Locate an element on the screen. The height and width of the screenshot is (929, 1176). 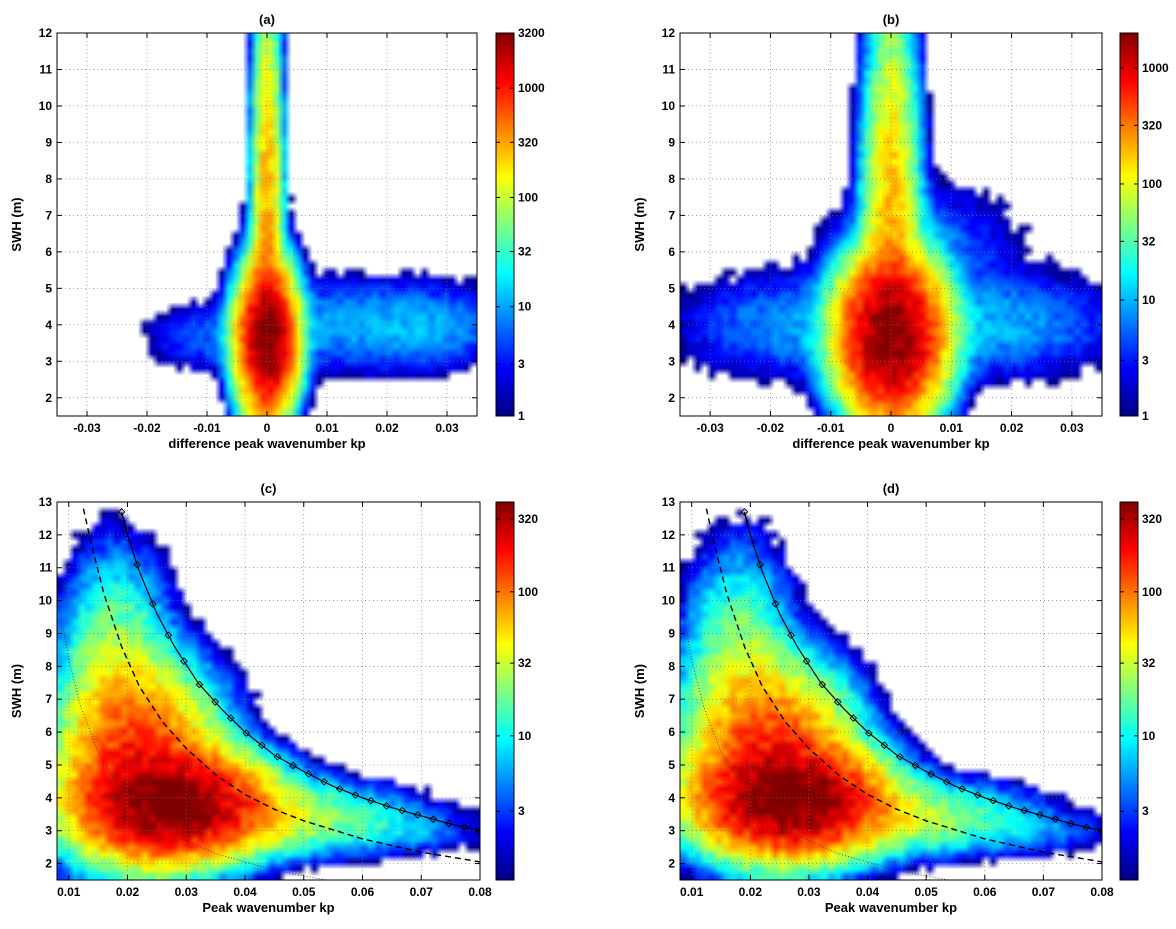
colorbar-tick-label: 1000 is located at coordinates (1155, 68).